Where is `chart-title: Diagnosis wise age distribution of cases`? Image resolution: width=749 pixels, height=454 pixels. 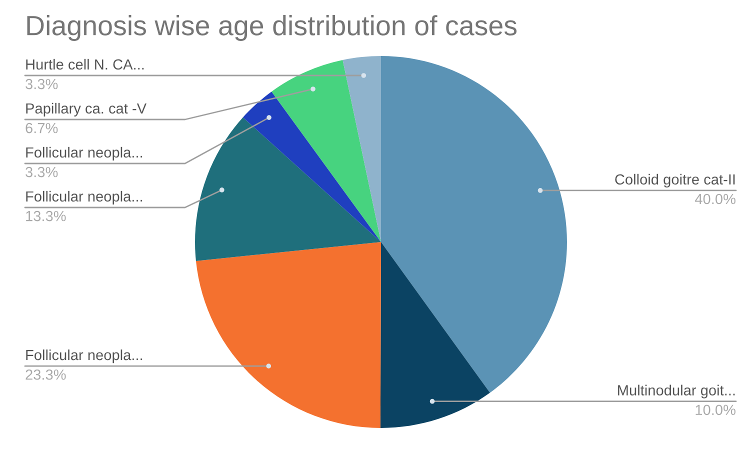
chart-title: Diagnosis wise age distribution of cases is located at coordinates (272, 28).